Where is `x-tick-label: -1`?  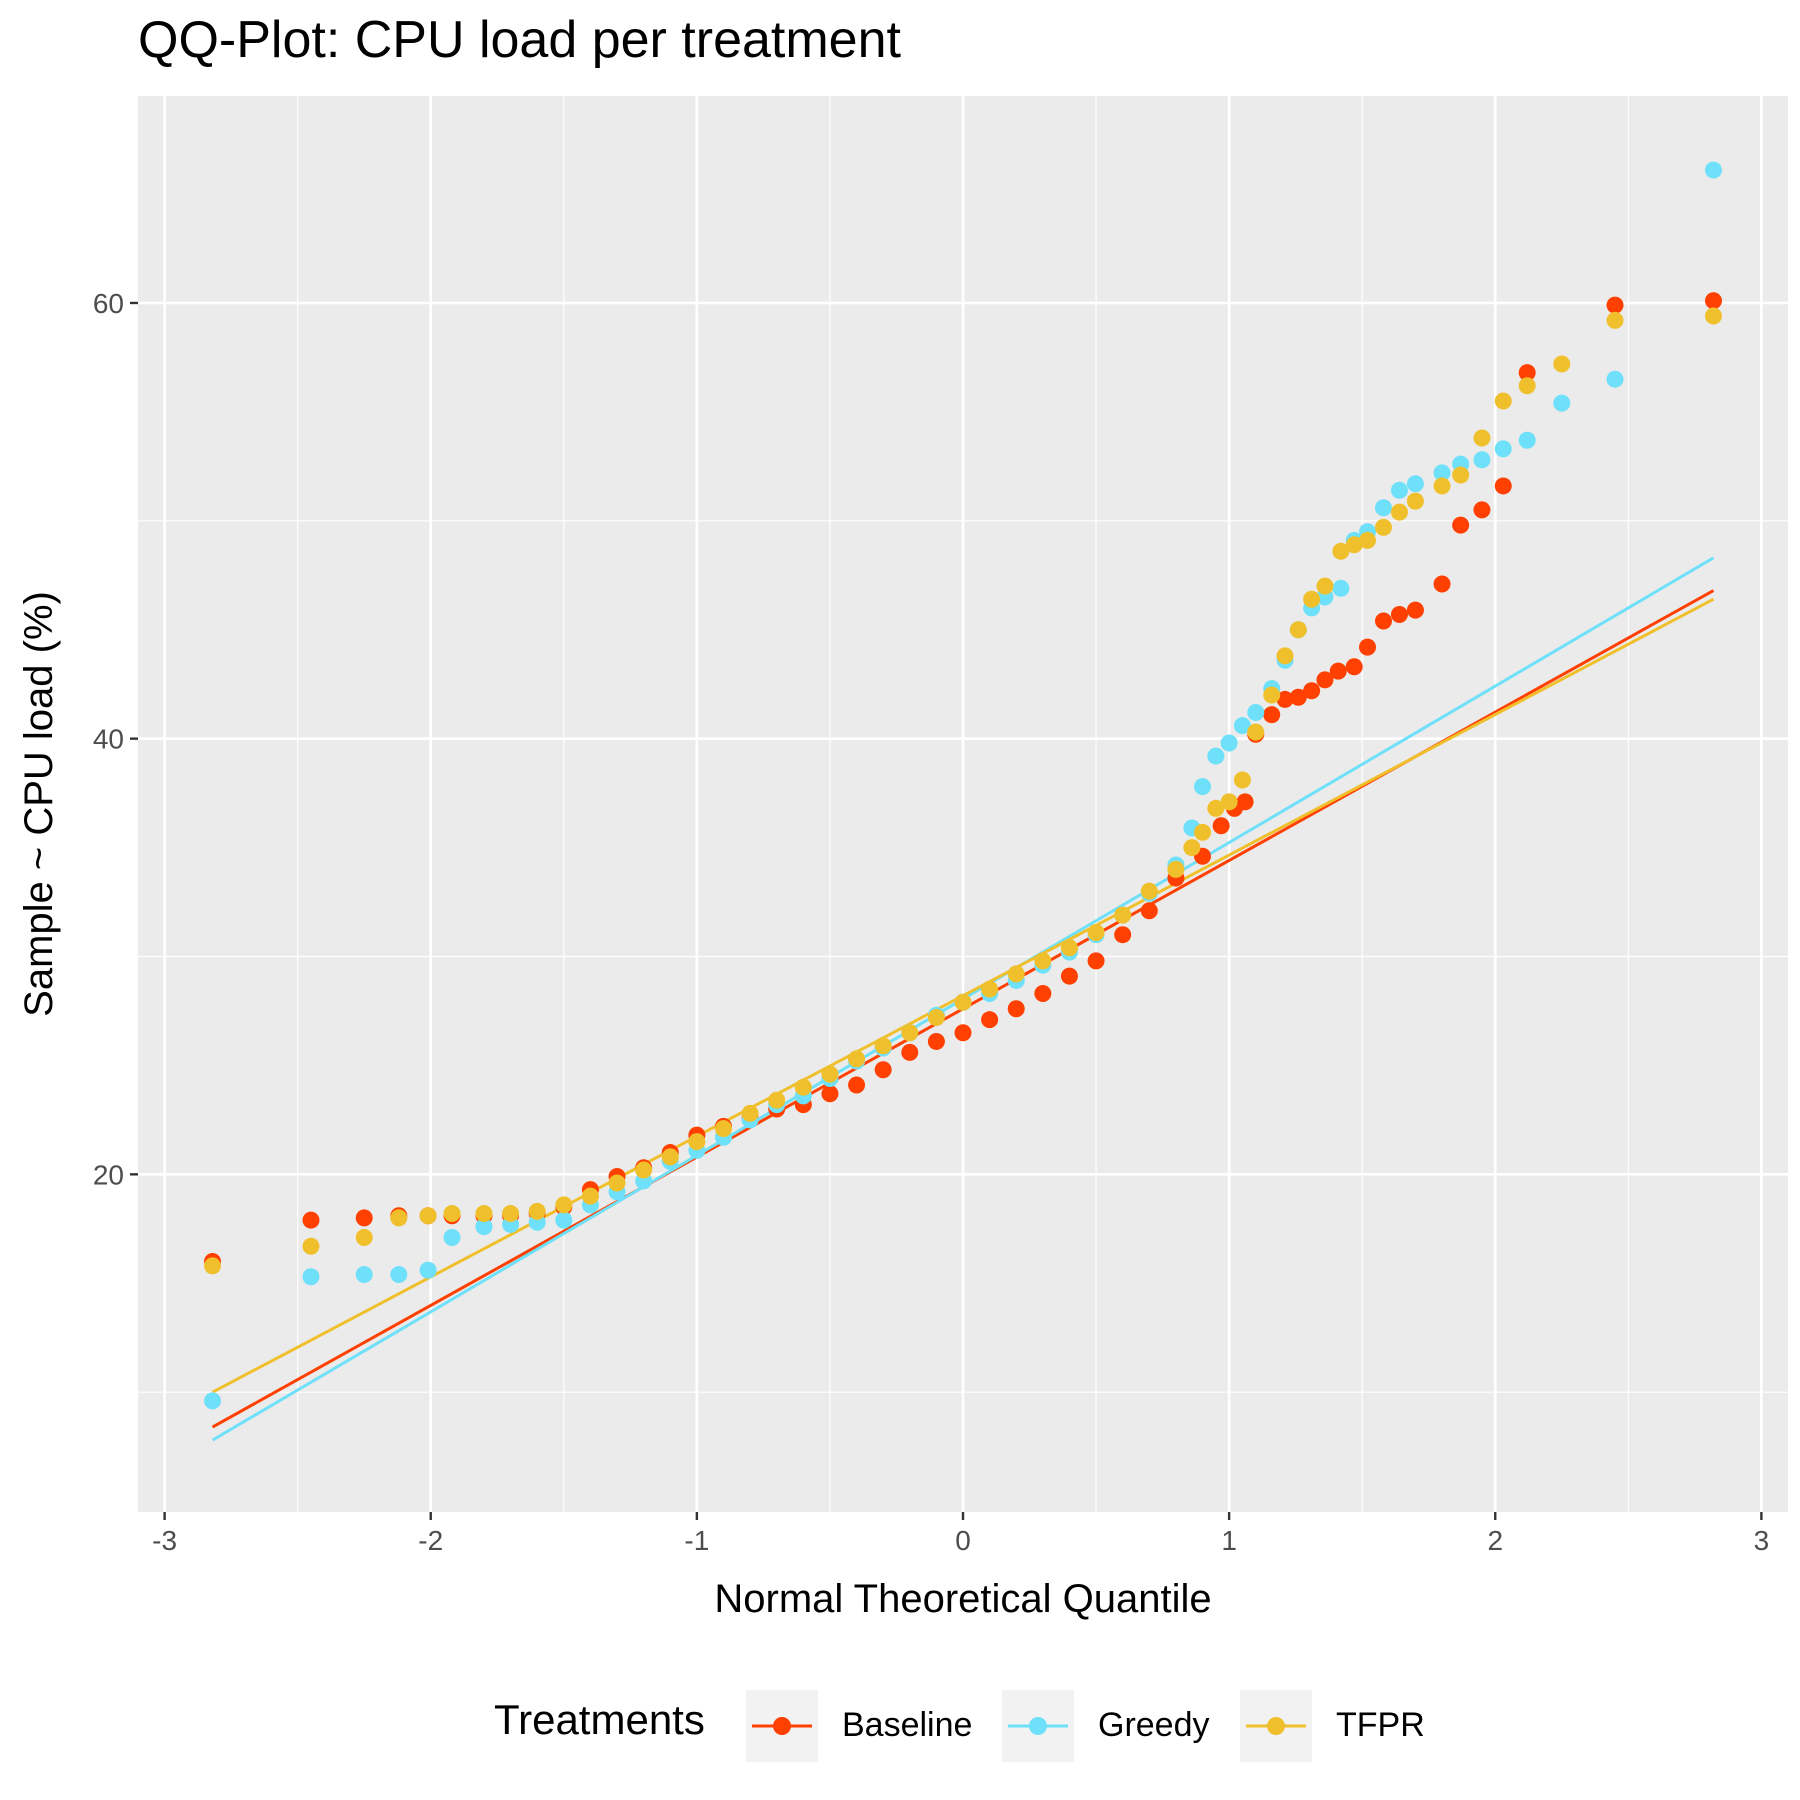 x-tick-label: -1 is located at coordinates (696, 1540).